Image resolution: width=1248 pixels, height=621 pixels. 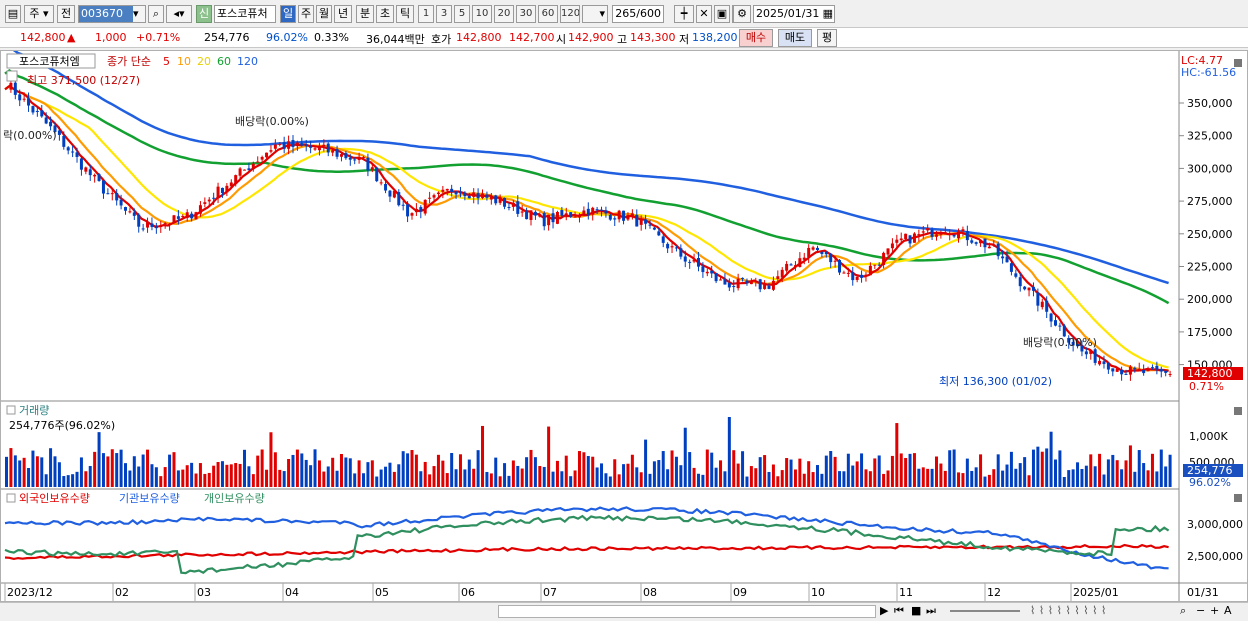 What do you see at coordinates (112, 14) in the screenshot?
I see `stock-code-input: 003670 ▾` at bounding box center [112, 14].